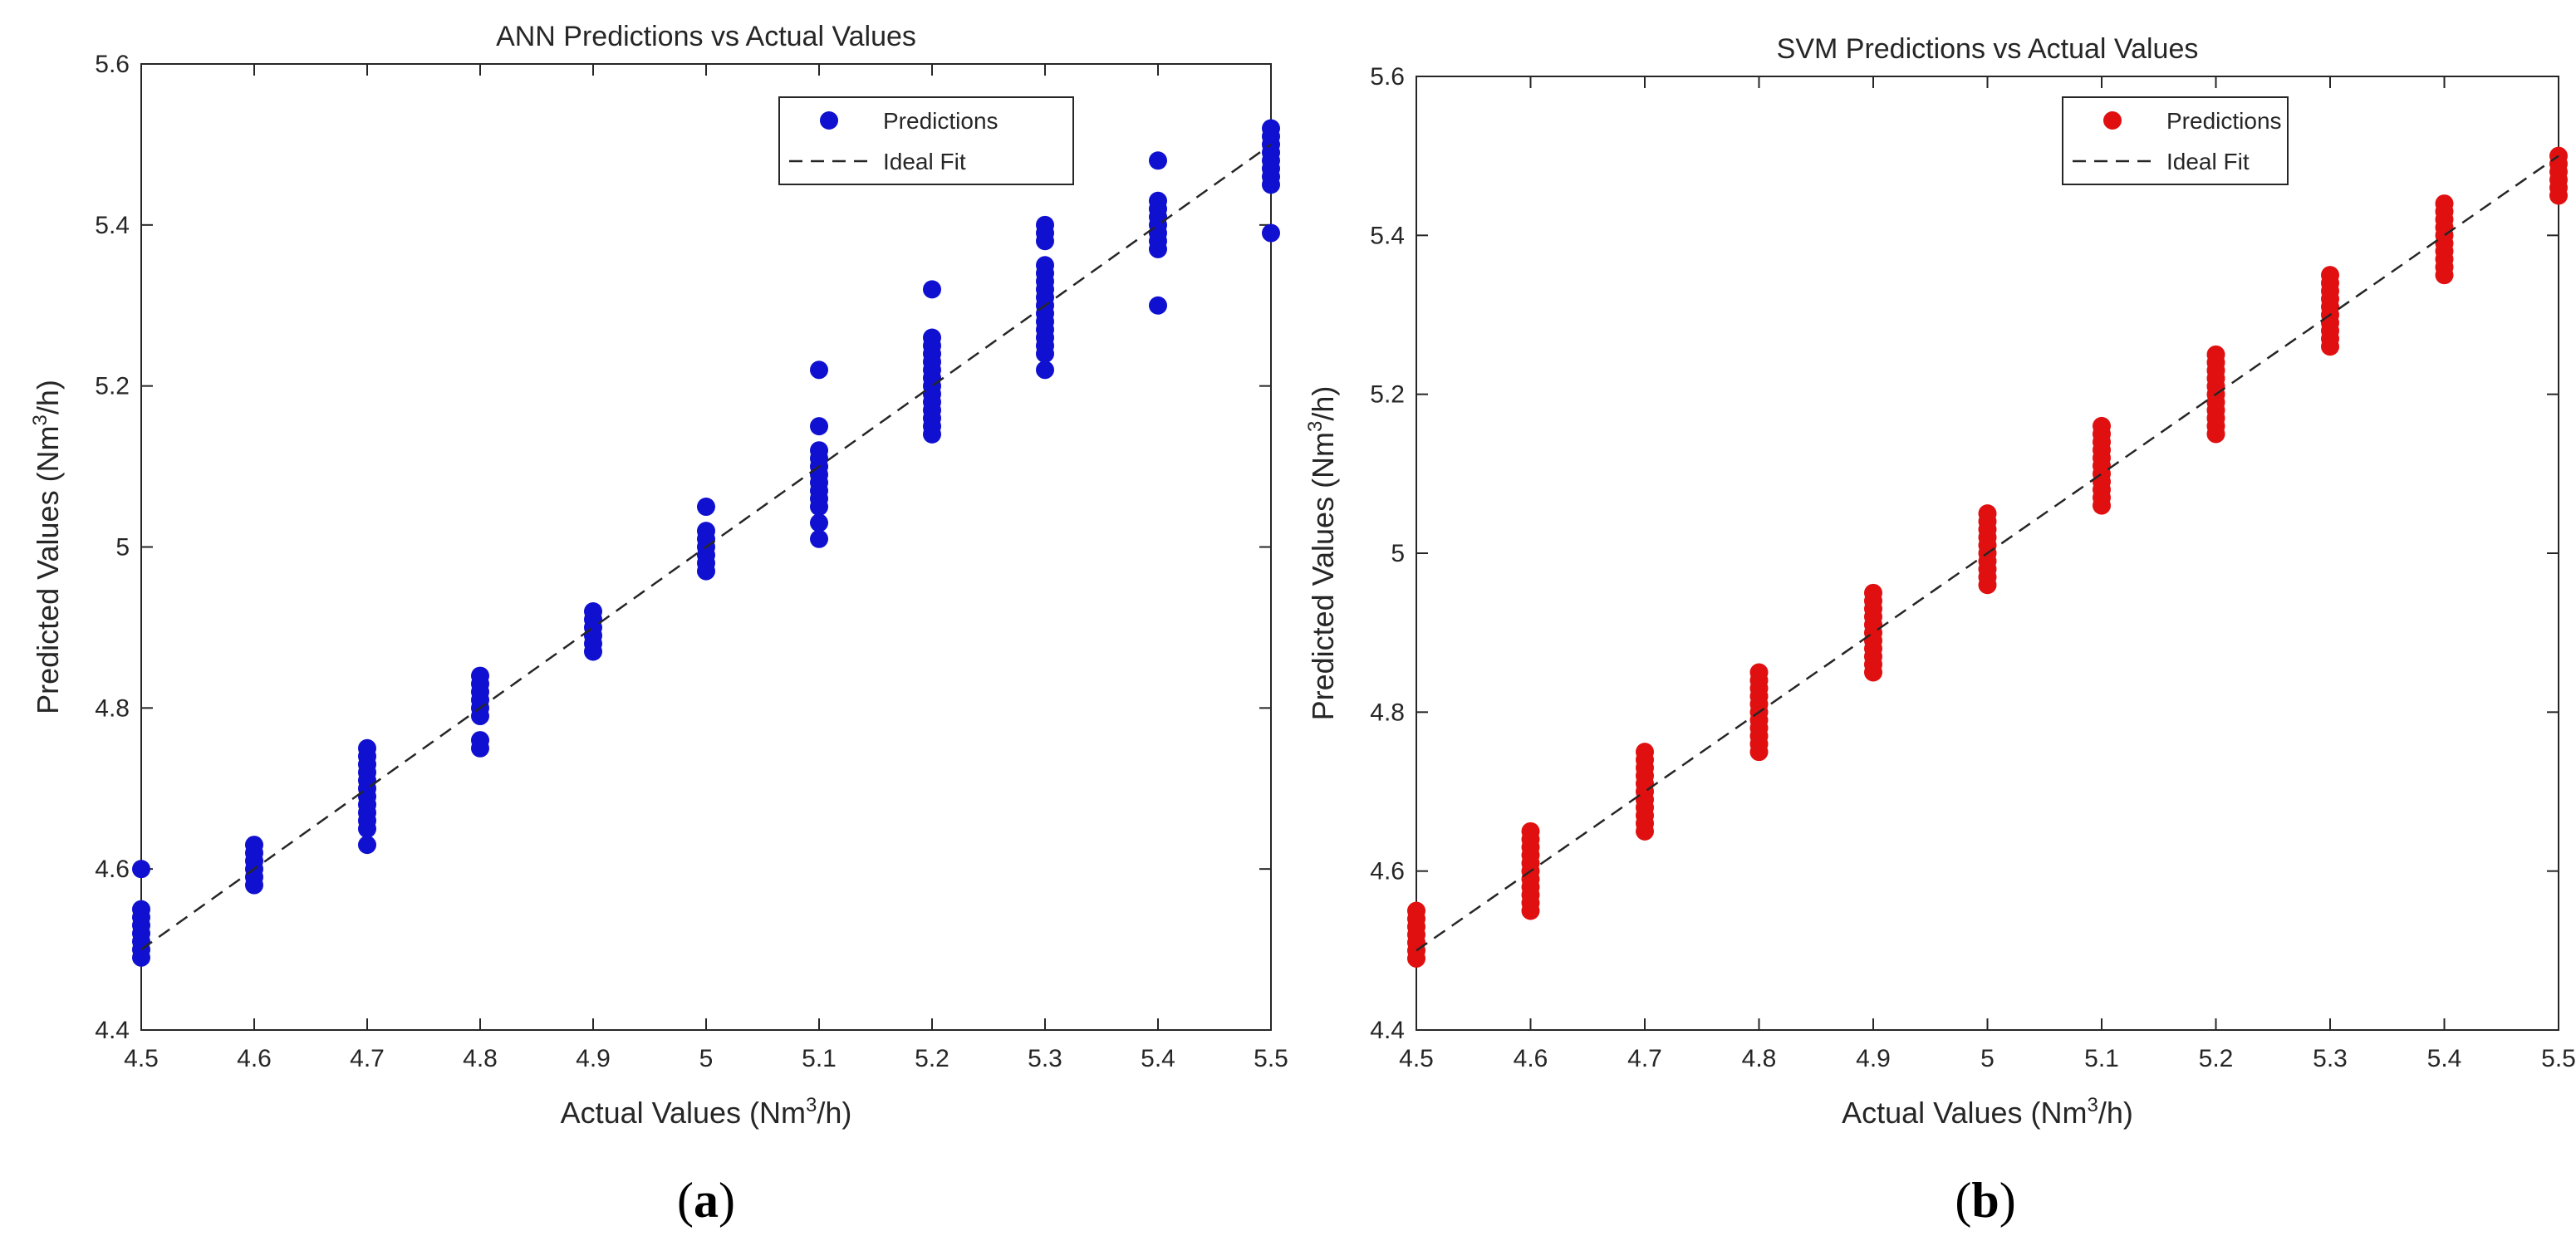 The image size is (2576, 1241). Describe the element at coordinates (1988, 49) in the screenshot. I see `chart-title: SVM Predictions vs Actual Values` at that location.